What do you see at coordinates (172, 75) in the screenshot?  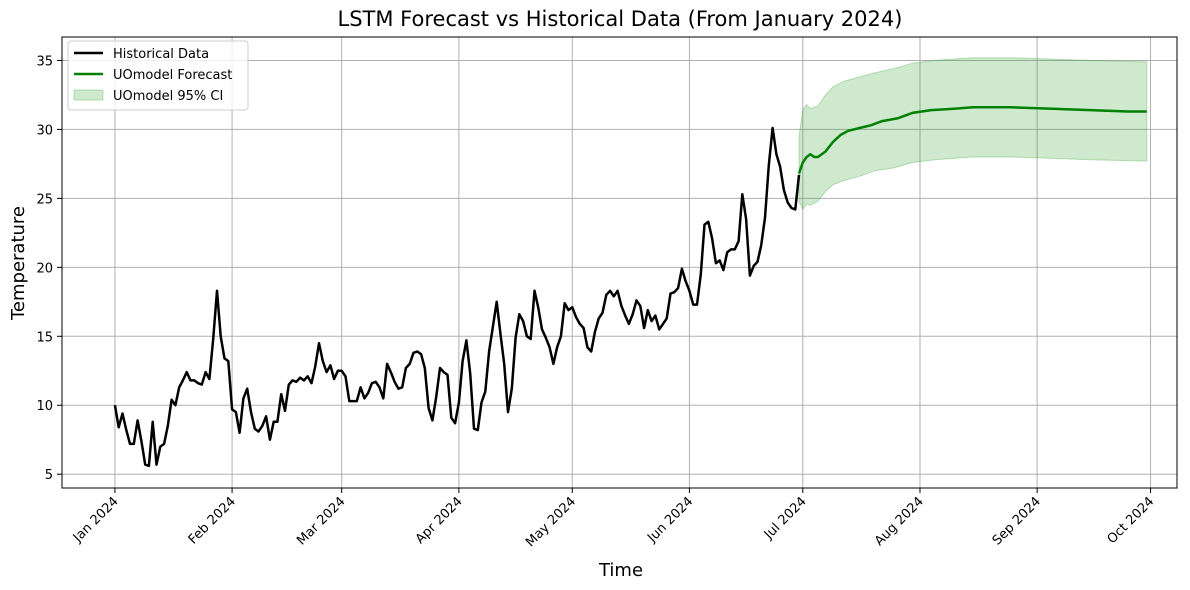 I see `legend-label: UOmodel Forecast` at bounding box center [172, 75].